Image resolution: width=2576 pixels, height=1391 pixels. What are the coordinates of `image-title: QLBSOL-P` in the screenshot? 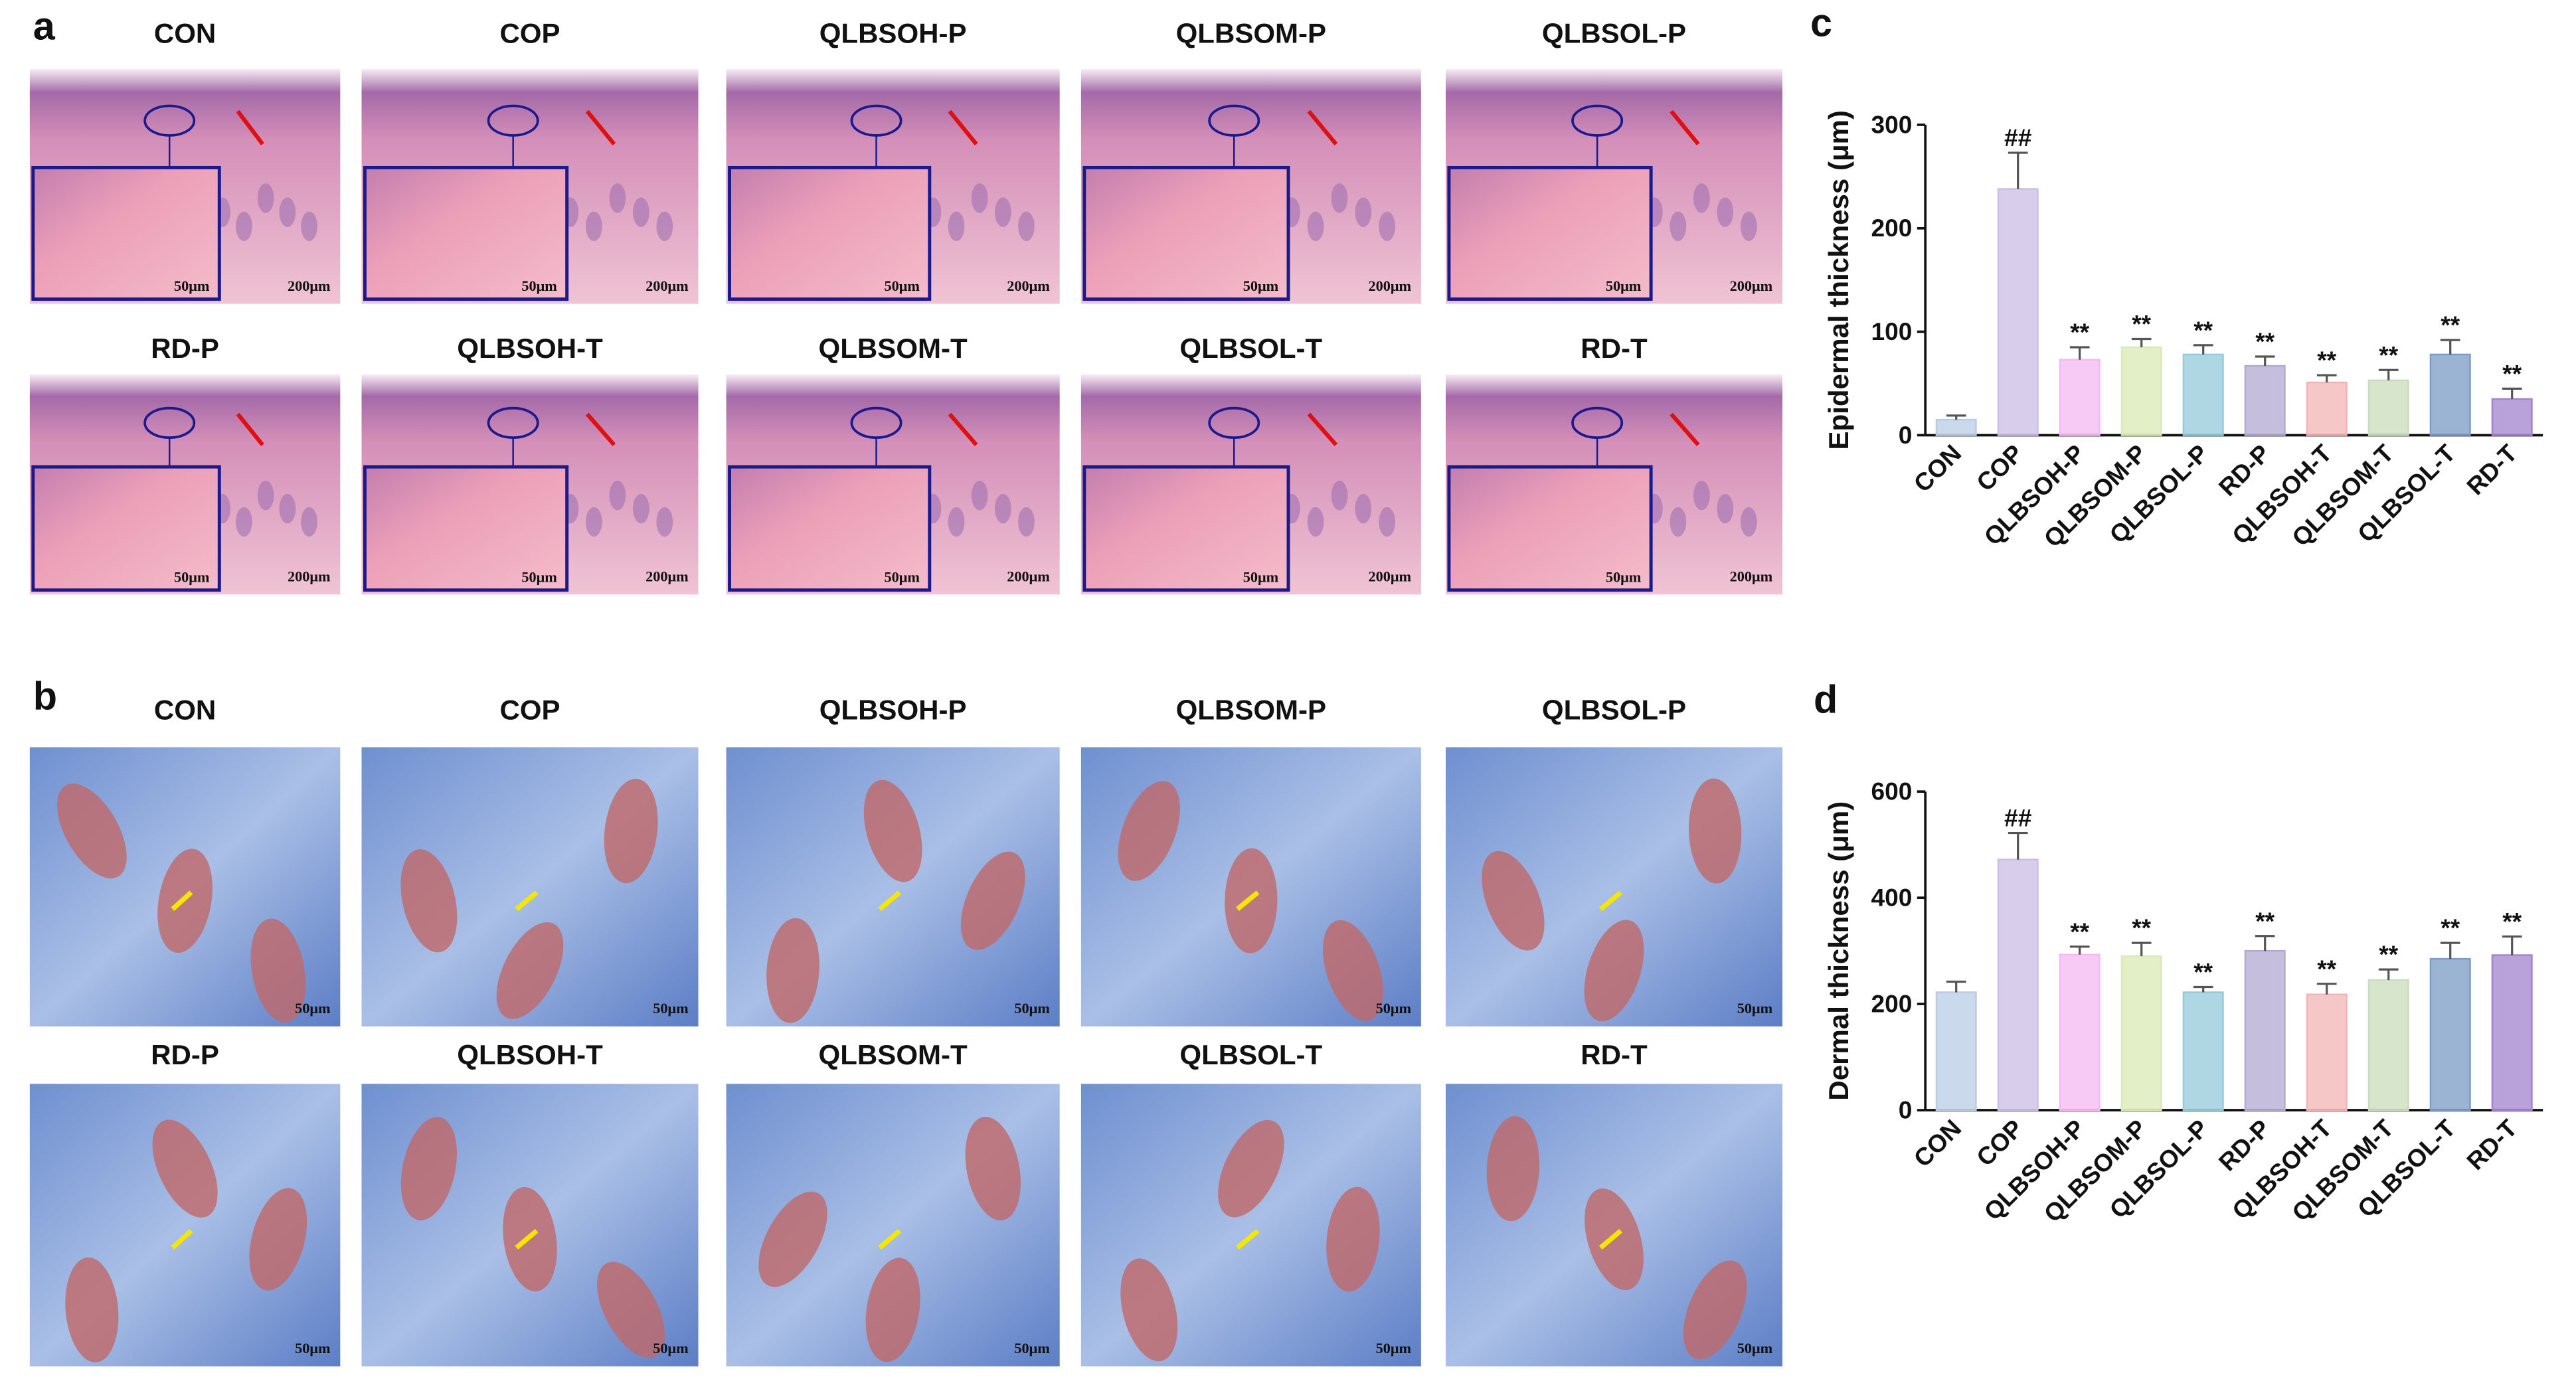 It's located at (1614, 710).